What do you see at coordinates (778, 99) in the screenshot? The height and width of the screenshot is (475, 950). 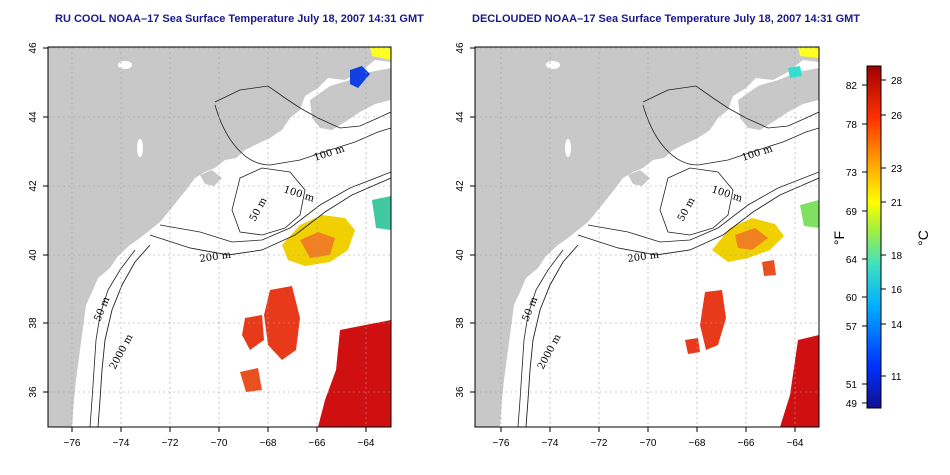 I see `right-map-nova-scotia` at bounding box center [778, 99].